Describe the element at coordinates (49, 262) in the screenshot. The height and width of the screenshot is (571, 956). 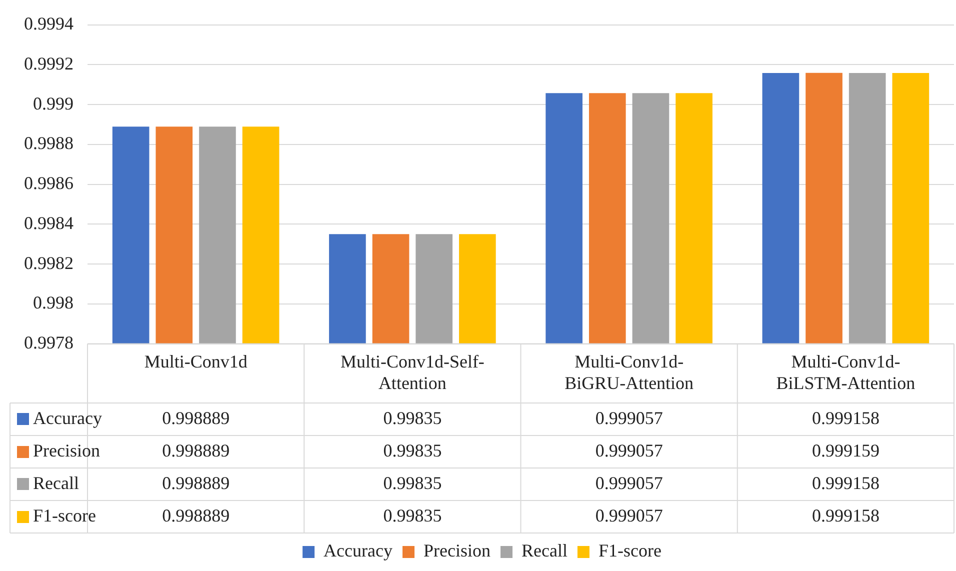
I see `y-tick-label: 0.9982` at that location.